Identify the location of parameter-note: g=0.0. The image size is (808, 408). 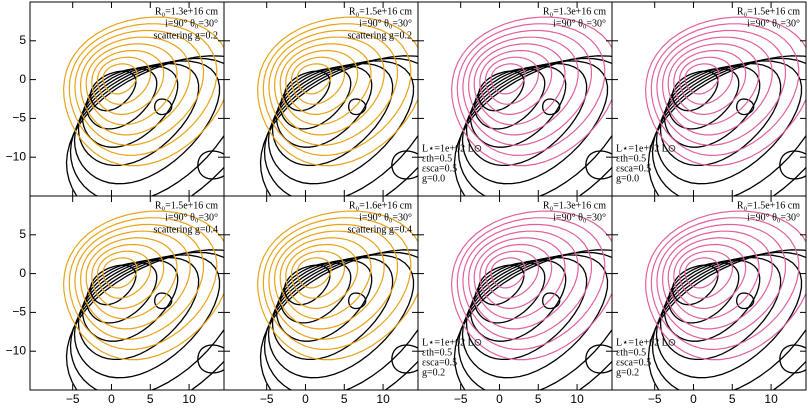
(627, 178).